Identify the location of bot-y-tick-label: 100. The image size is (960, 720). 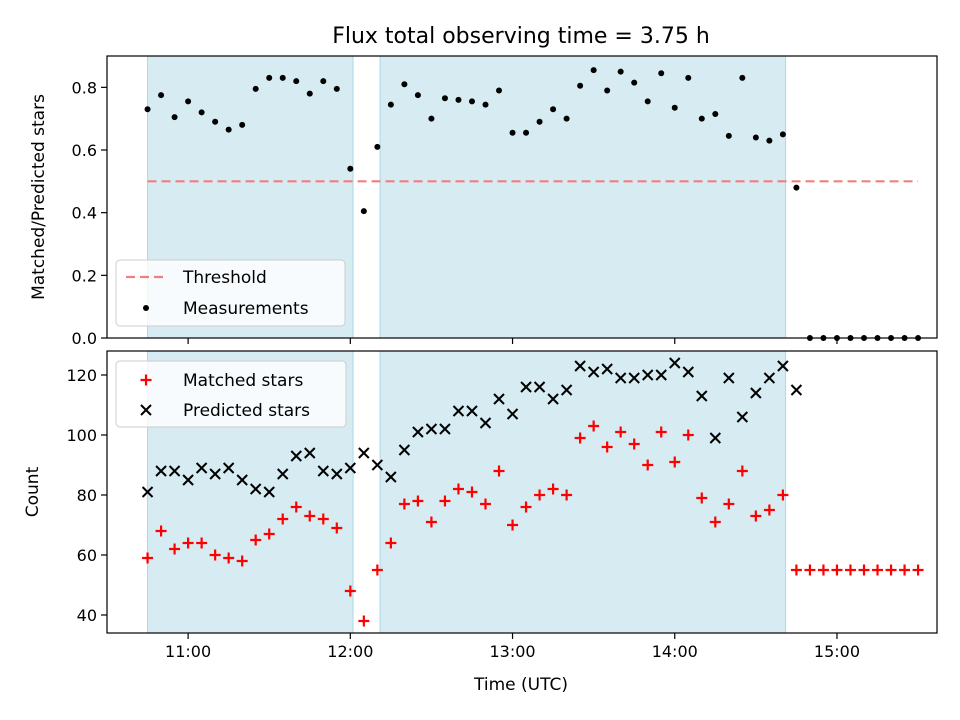
(81, 435).